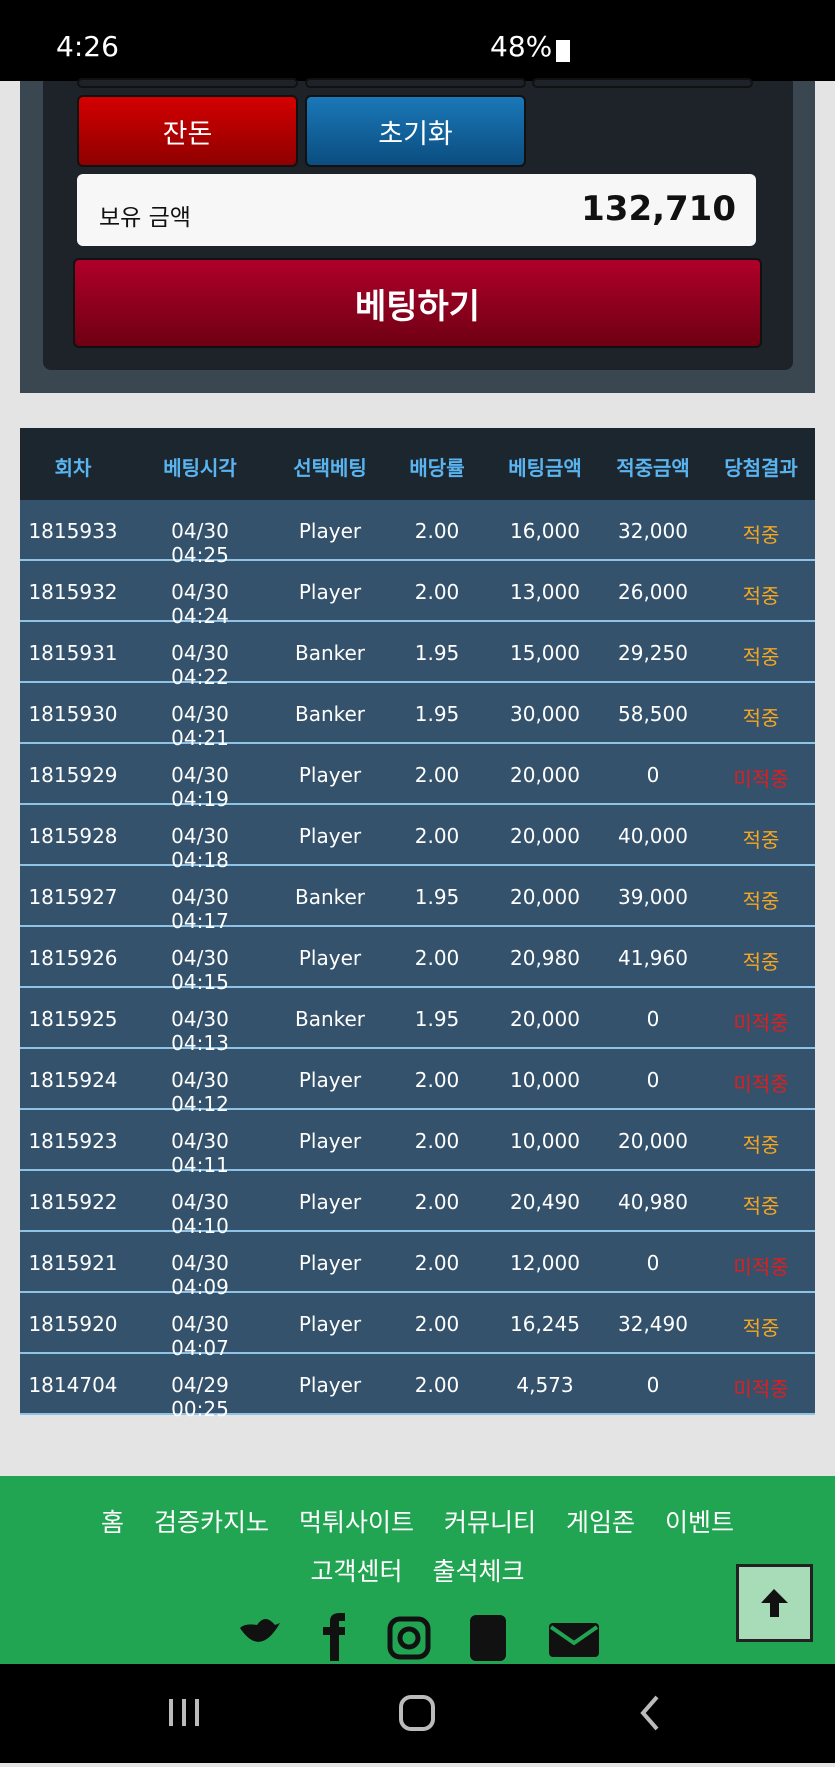  Describe the element at coordinates (184, 1712) in the screenshot. I see `recent-apps` at that location.